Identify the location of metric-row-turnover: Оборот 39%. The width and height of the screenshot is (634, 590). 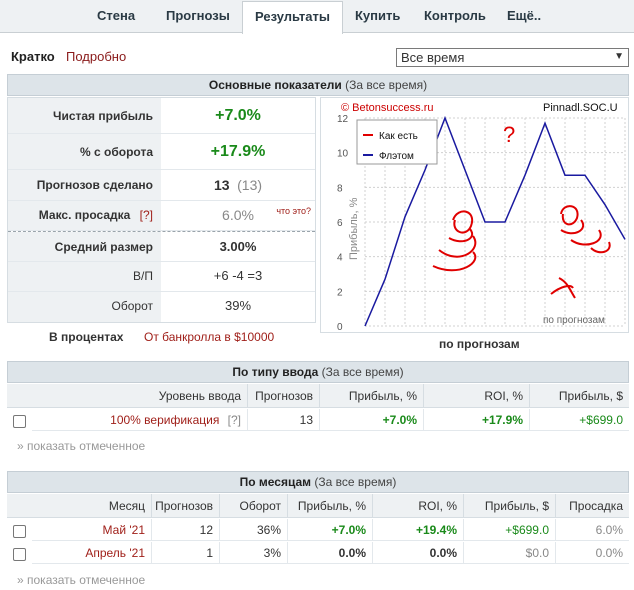
(161, 307).